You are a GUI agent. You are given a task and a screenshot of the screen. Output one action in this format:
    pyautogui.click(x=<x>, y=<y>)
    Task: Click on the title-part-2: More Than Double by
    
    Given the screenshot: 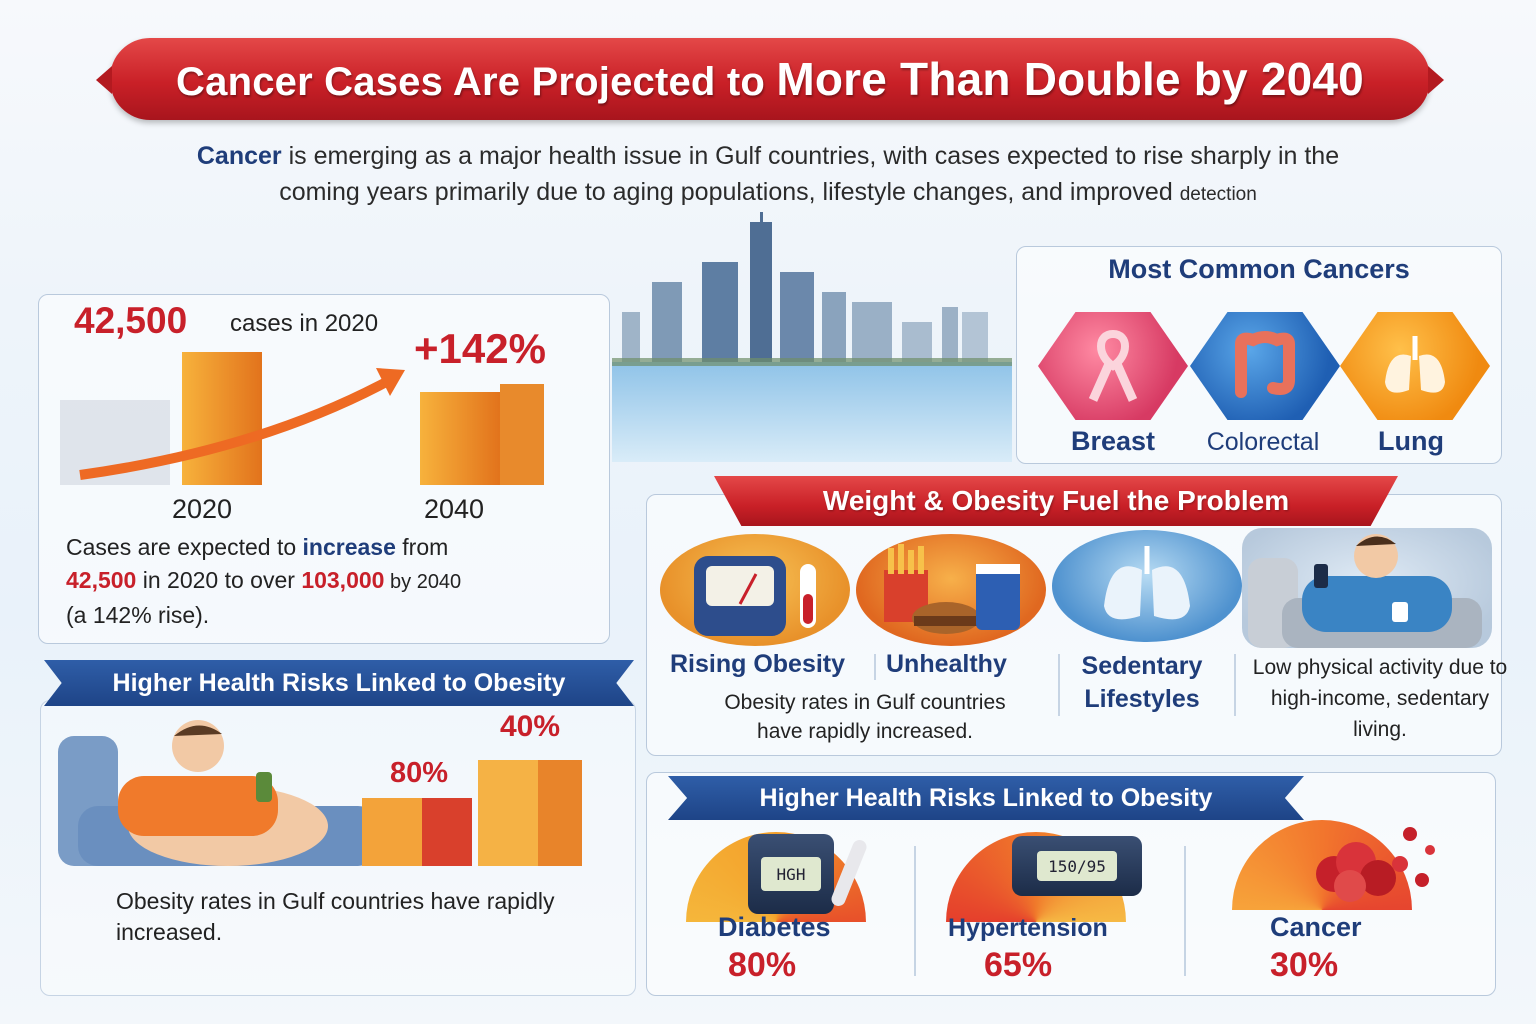 What is the action you would take?
    pyautogui.click(x=1018, y=79)
    